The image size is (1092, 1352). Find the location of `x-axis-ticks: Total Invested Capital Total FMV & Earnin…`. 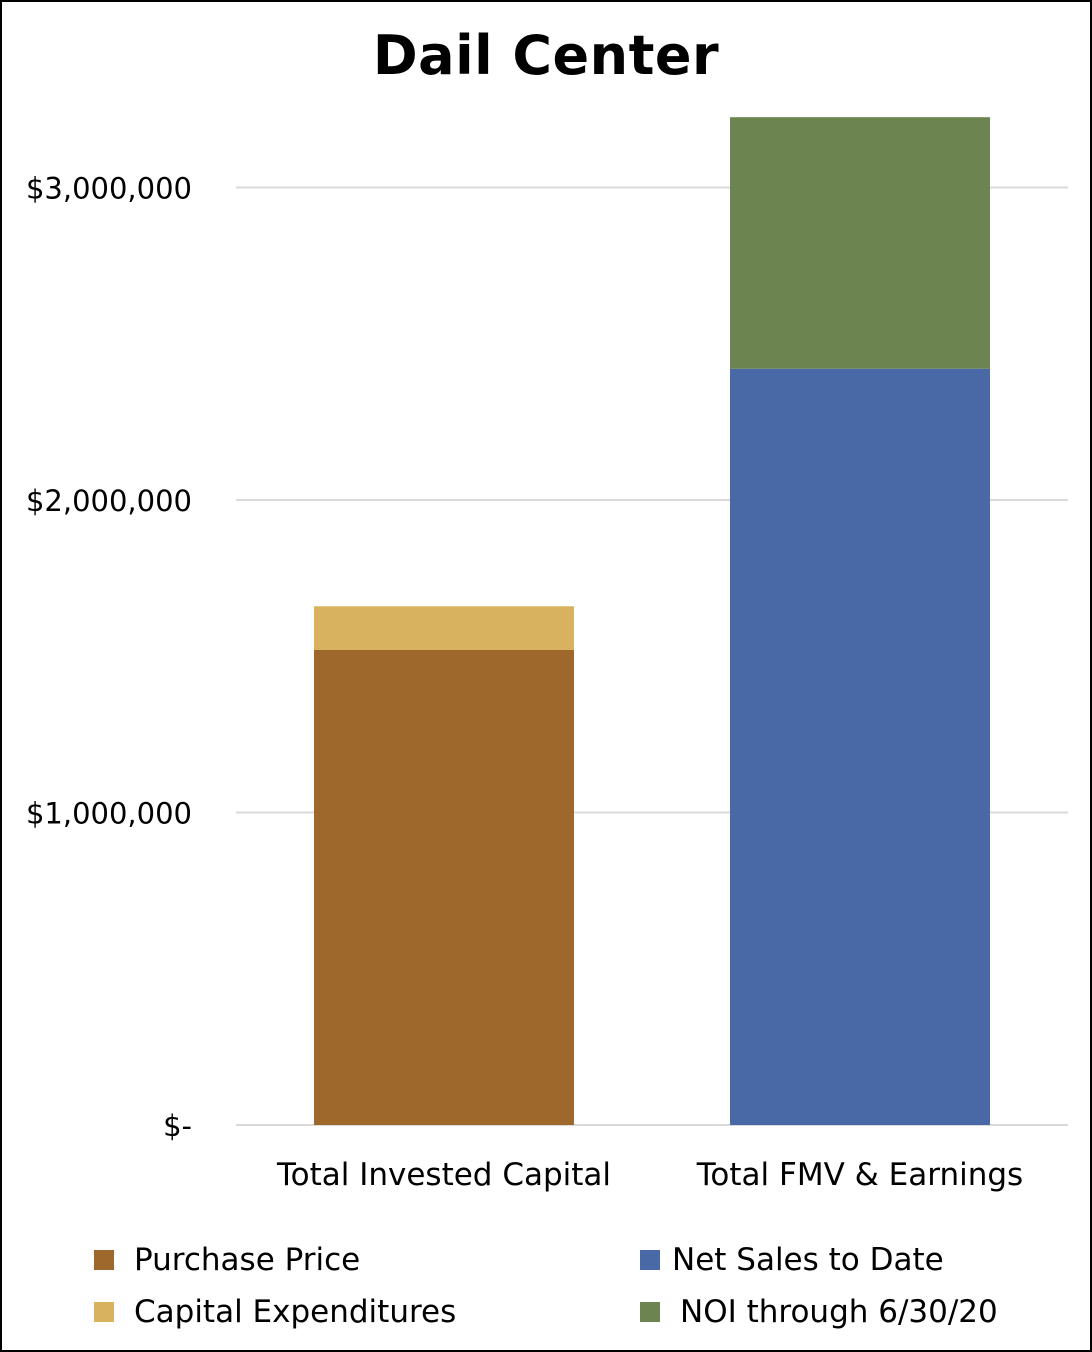

x-axis-ticks: Total Invested Capital Total FMV & Earnin… is located at coordinates (649, 1175).